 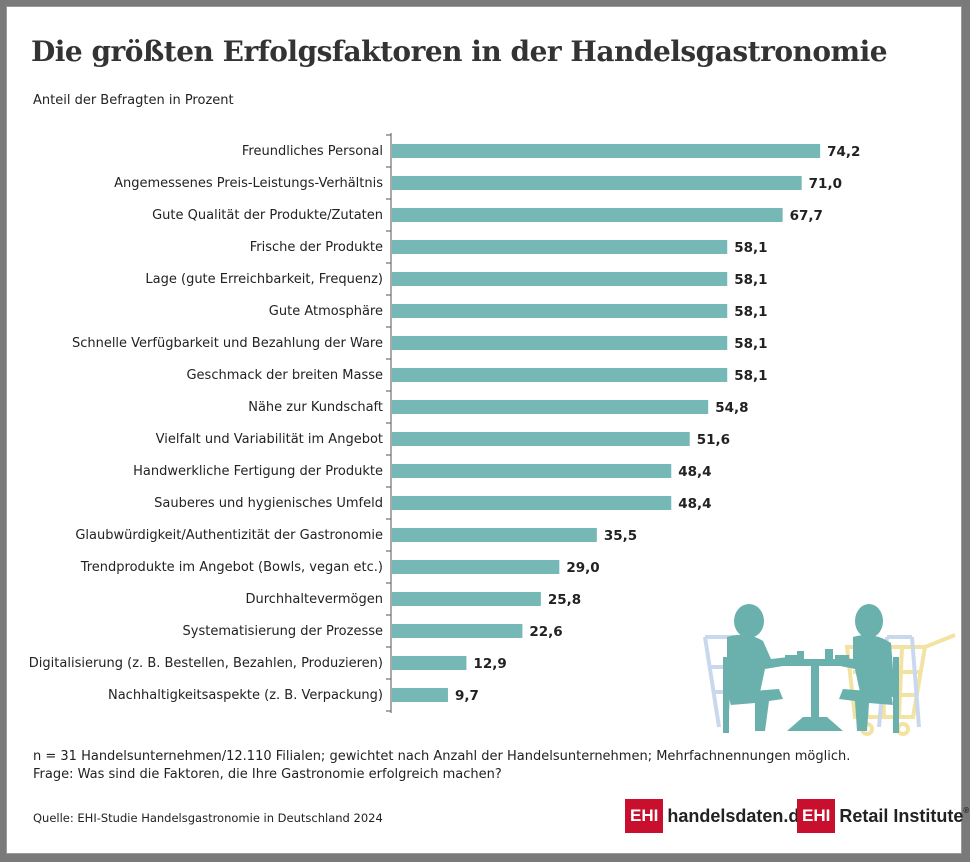 I want to click on category-label: Freundliches Personal, so click(x=312, y=151).